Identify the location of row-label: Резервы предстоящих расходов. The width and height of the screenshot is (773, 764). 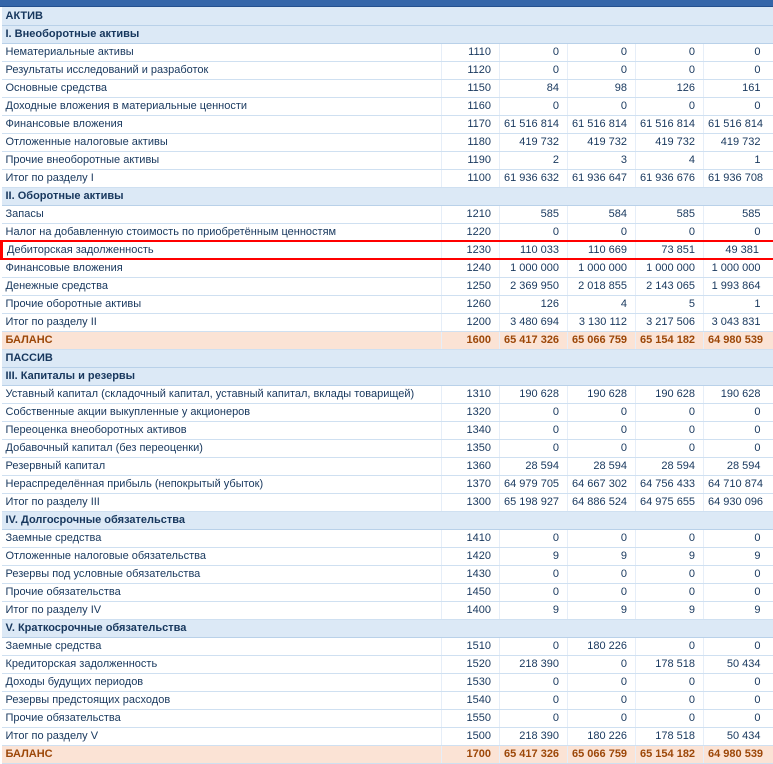
(222, 700).